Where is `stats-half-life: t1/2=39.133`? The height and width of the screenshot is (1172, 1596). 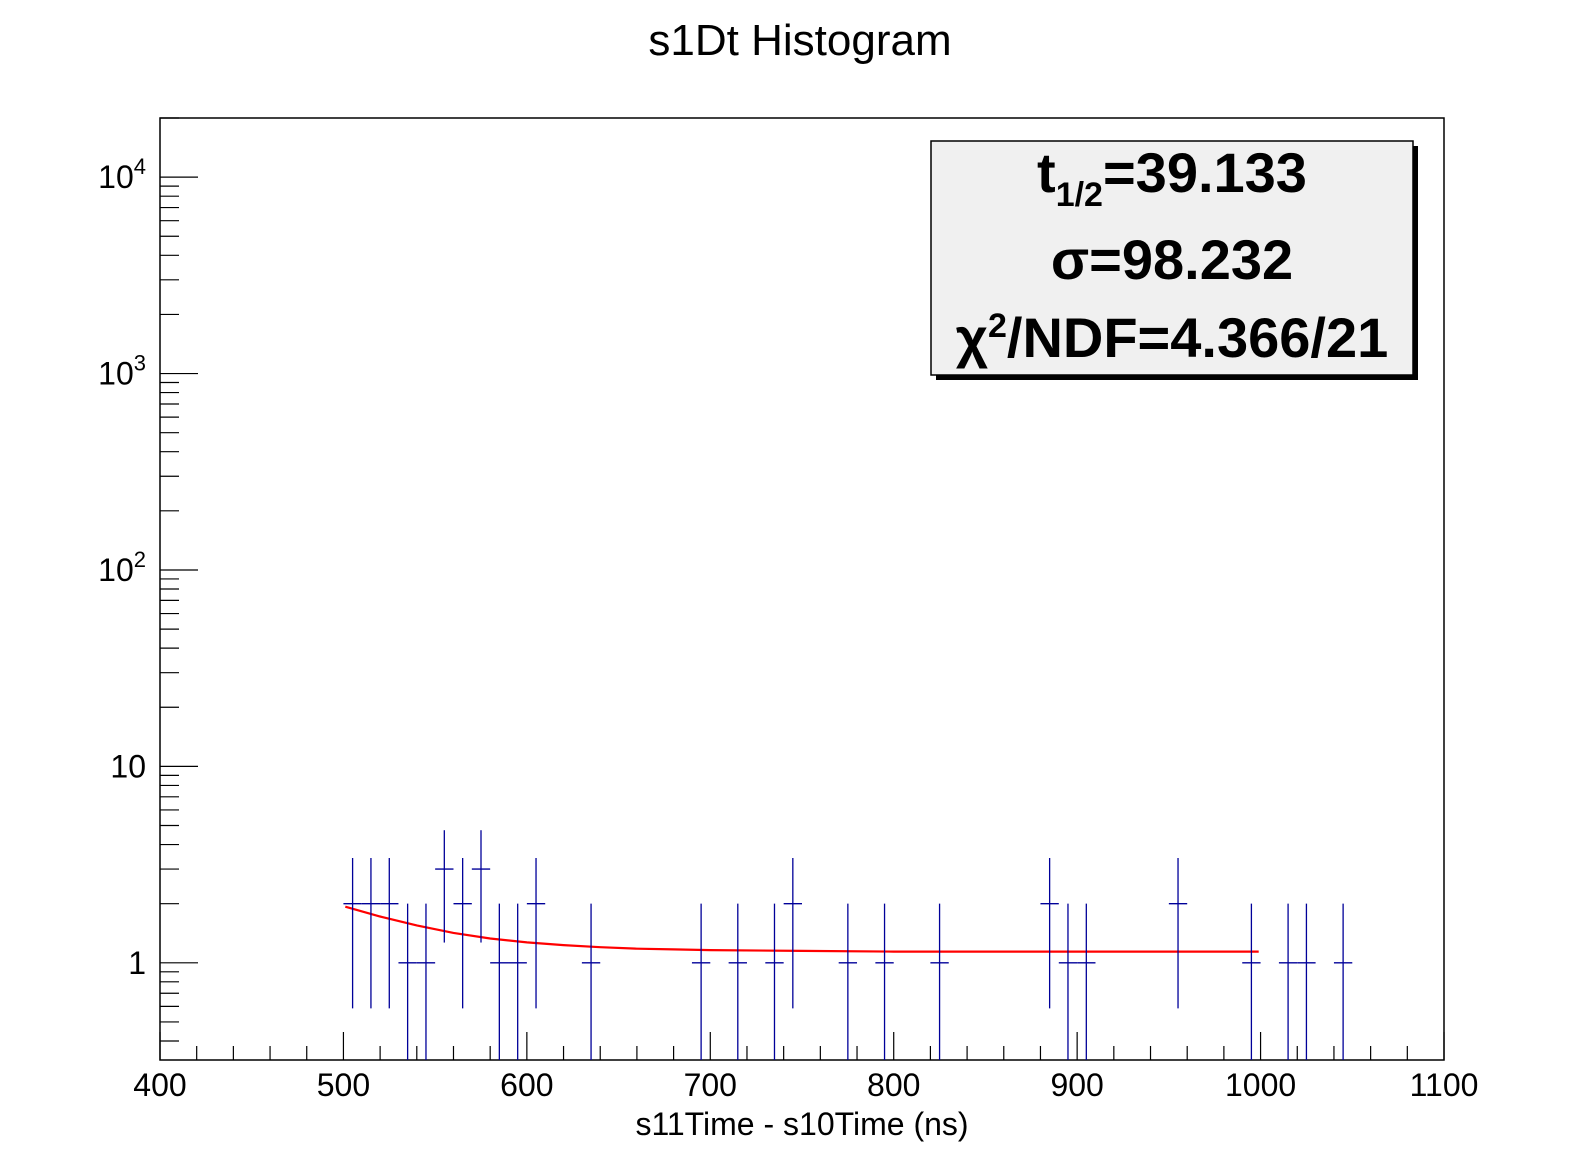
stats-half-life: t1/2=39.133 is located at coordinates (1172, 177).